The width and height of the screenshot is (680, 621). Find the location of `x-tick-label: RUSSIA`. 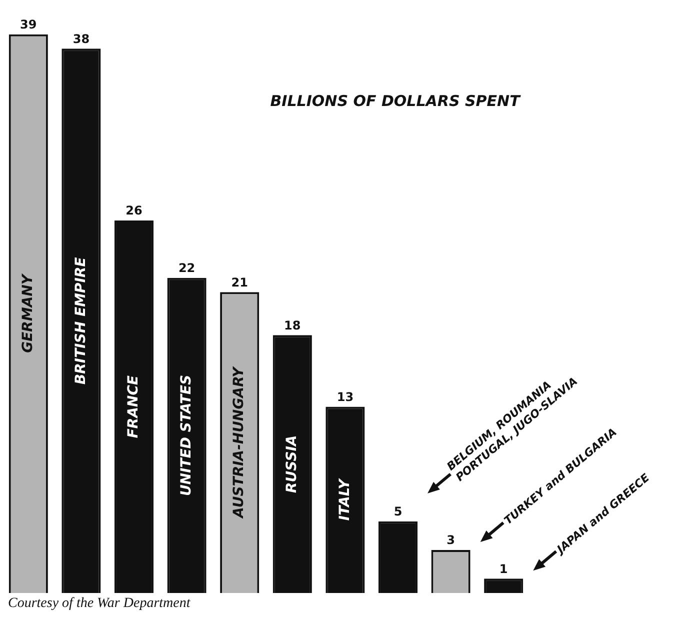

x-tick-label: RUSSIA is located at coordinates (292, 464).